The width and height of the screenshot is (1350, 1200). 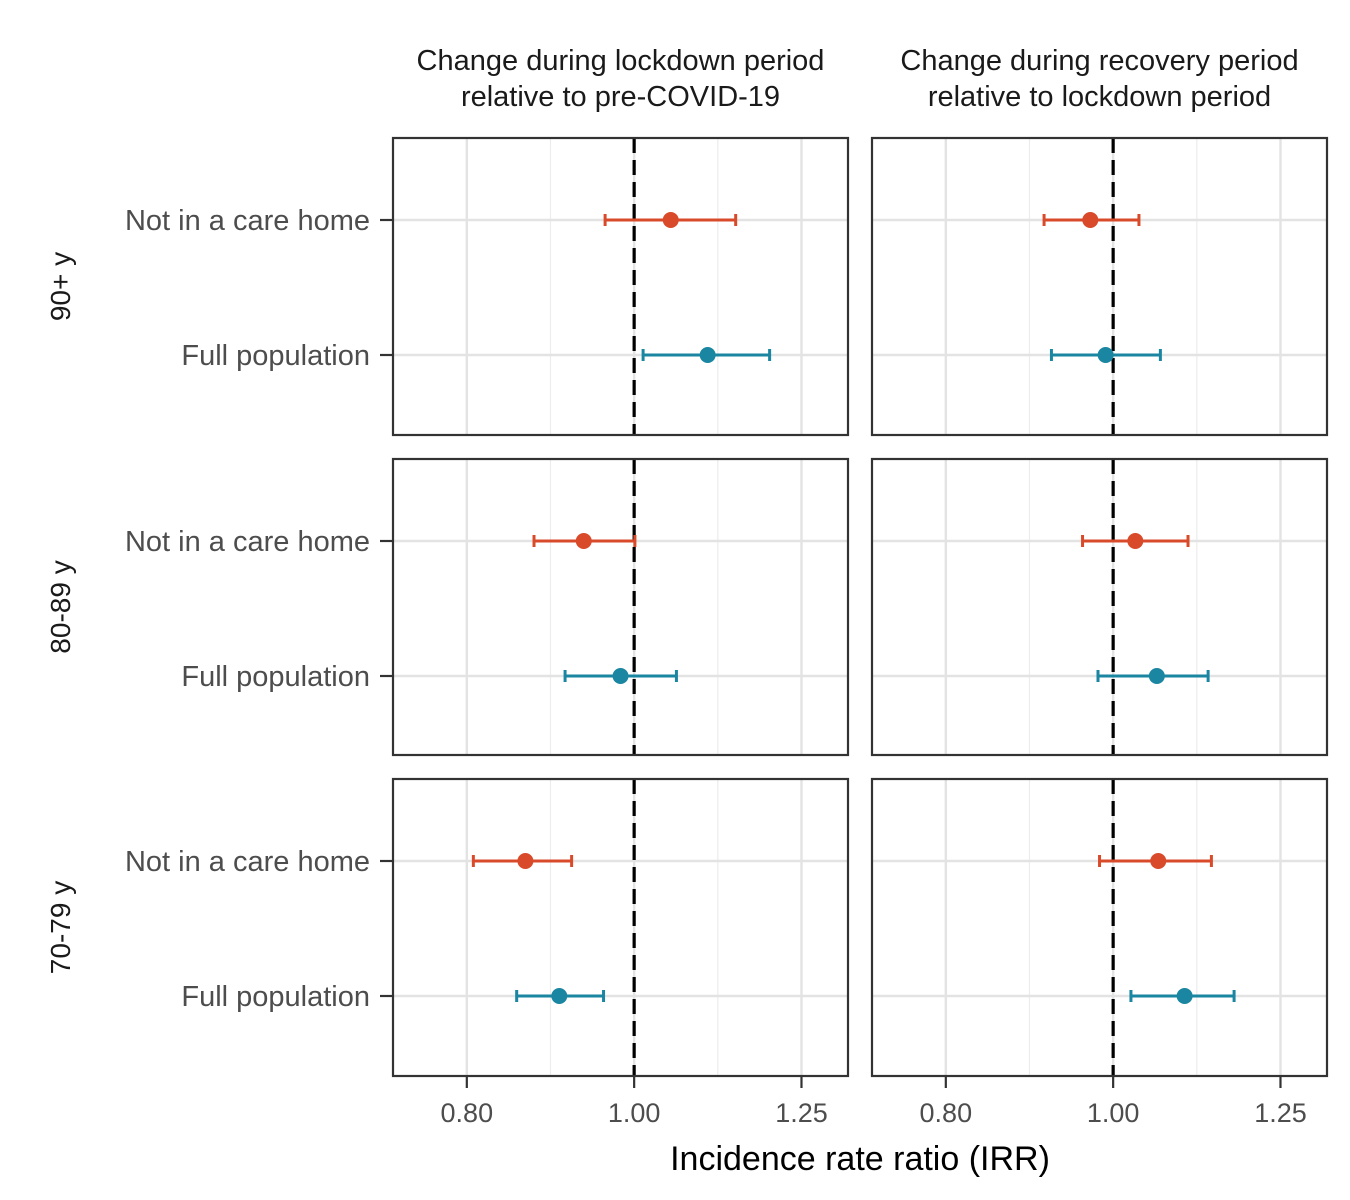 I want to click on row-label-3: 70-79 y, so click(x=60, y=927).